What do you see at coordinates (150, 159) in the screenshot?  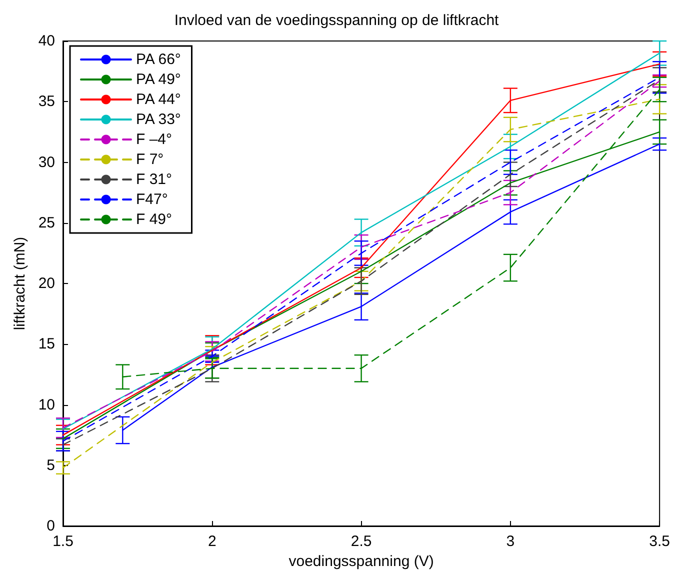 I see `legend-label: F 7°` at bounding box center [150, 159].